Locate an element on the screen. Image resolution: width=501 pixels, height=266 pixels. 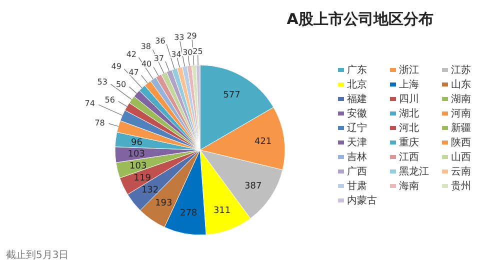
data-label: 36 is located at coordinates (160, 41).